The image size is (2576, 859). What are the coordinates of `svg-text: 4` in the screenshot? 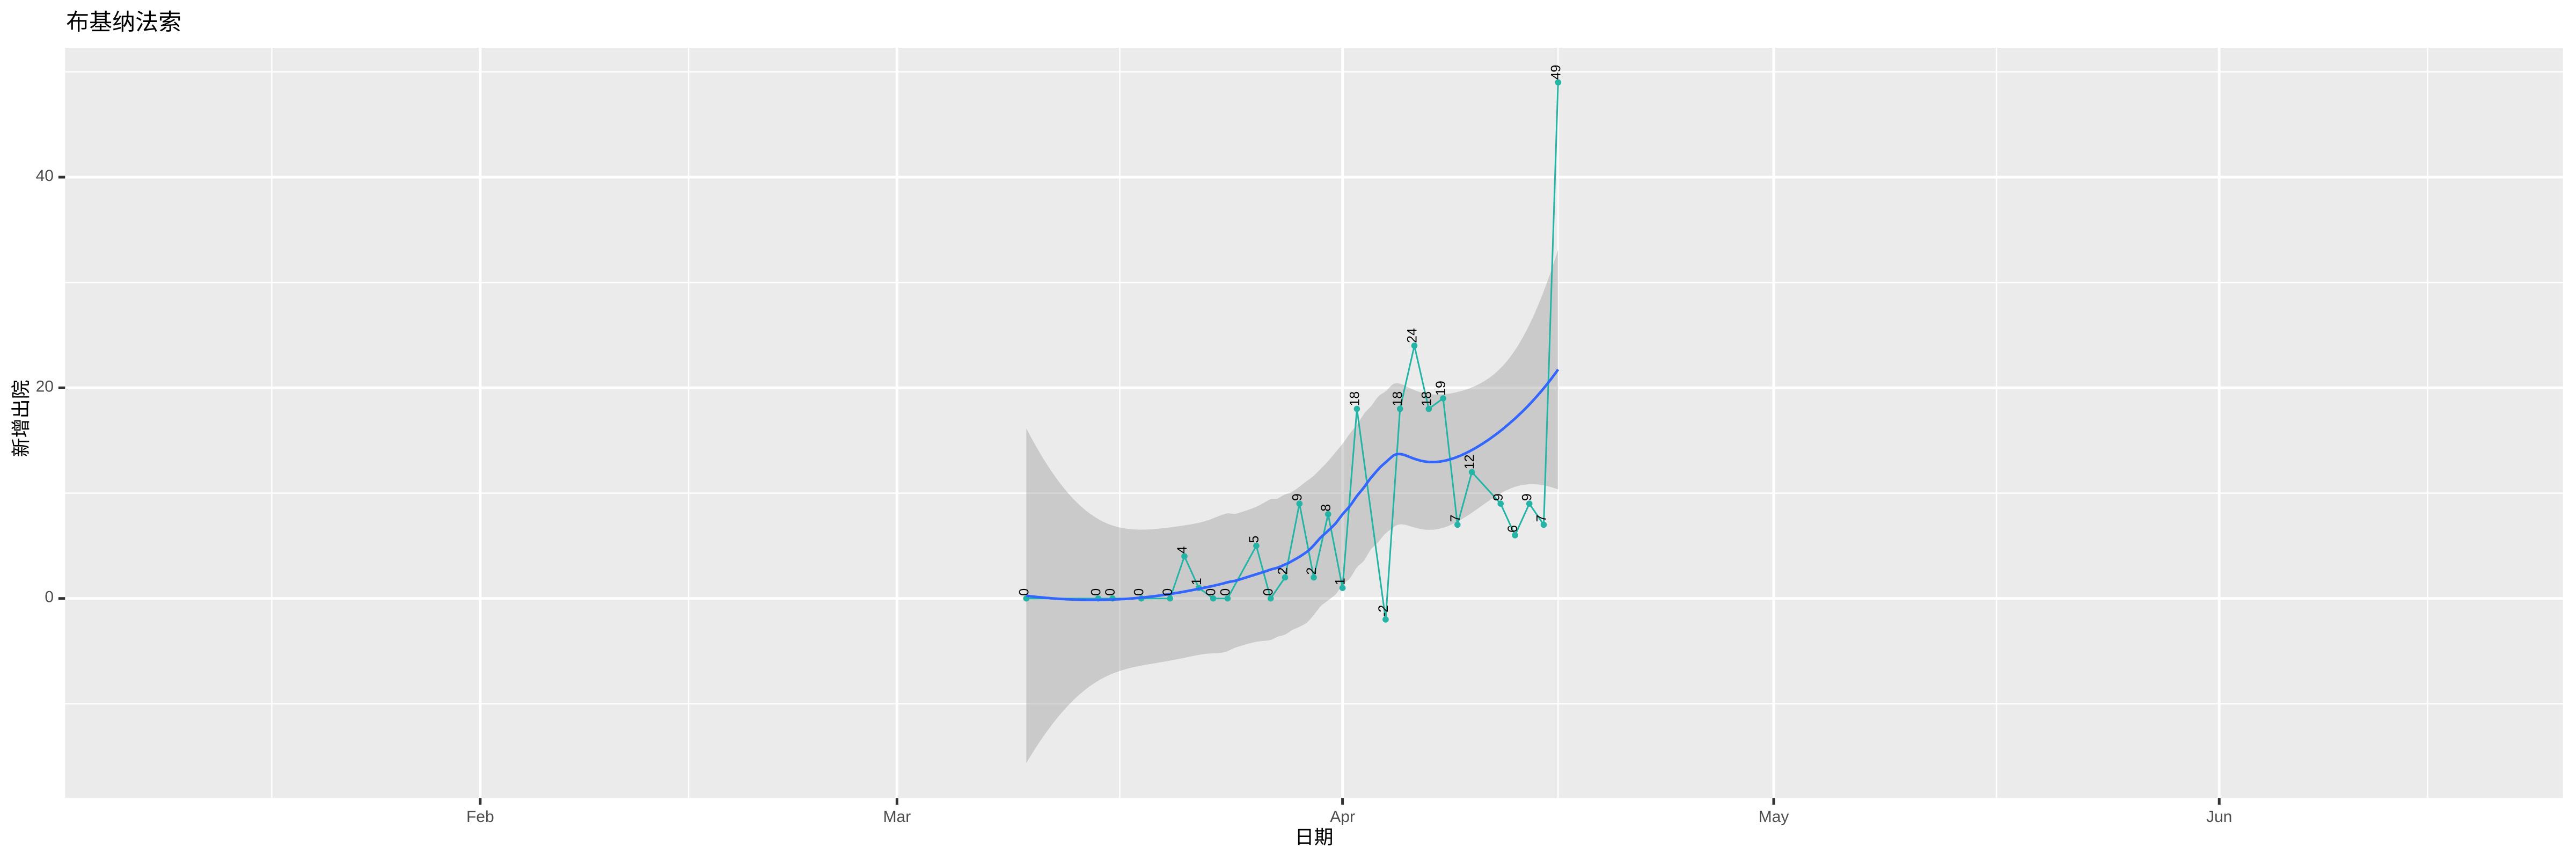 It's located at (1182, 550).